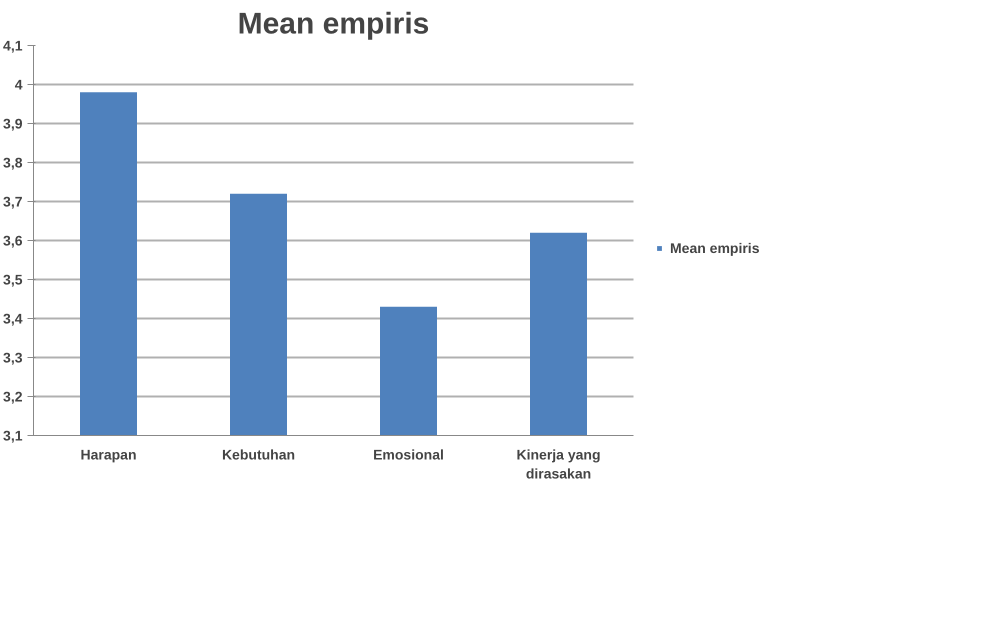 The width and height of the screenshot is (991, 629). What do you see at coordinates (13, 202) in the screenshot?
I see `y-tick-label: 3,7` at bounding box center [13, 202].